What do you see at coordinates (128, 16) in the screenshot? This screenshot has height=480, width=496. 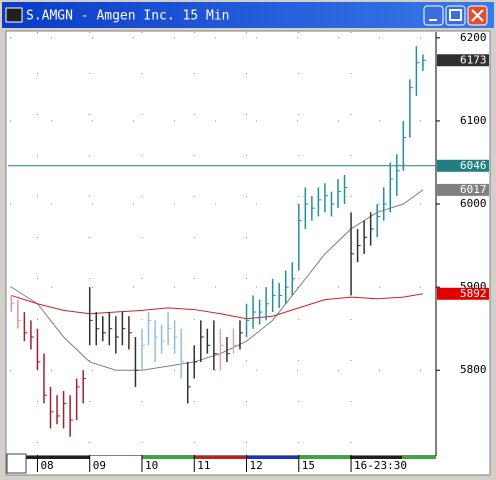 I see `window-title: S.AMGN - Amgen Inc. 15 Min` at bounding box center [128, 16].